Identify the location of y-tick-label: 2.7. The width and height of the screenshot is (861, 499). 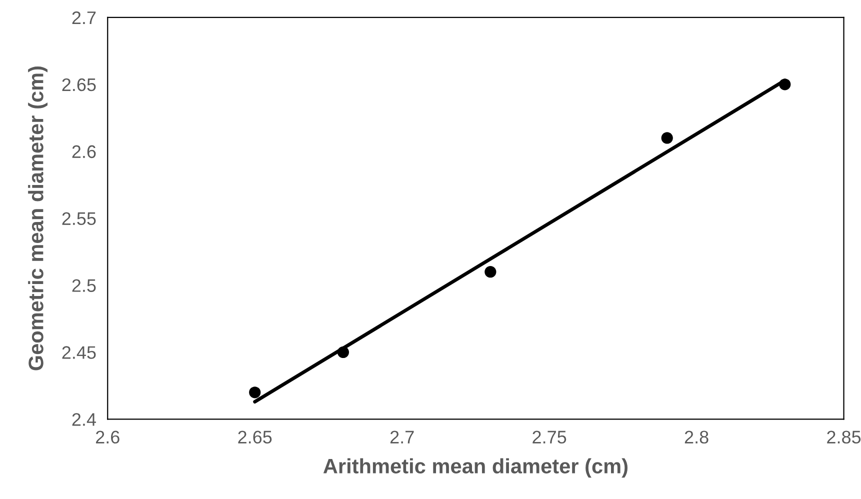
(84, 17).